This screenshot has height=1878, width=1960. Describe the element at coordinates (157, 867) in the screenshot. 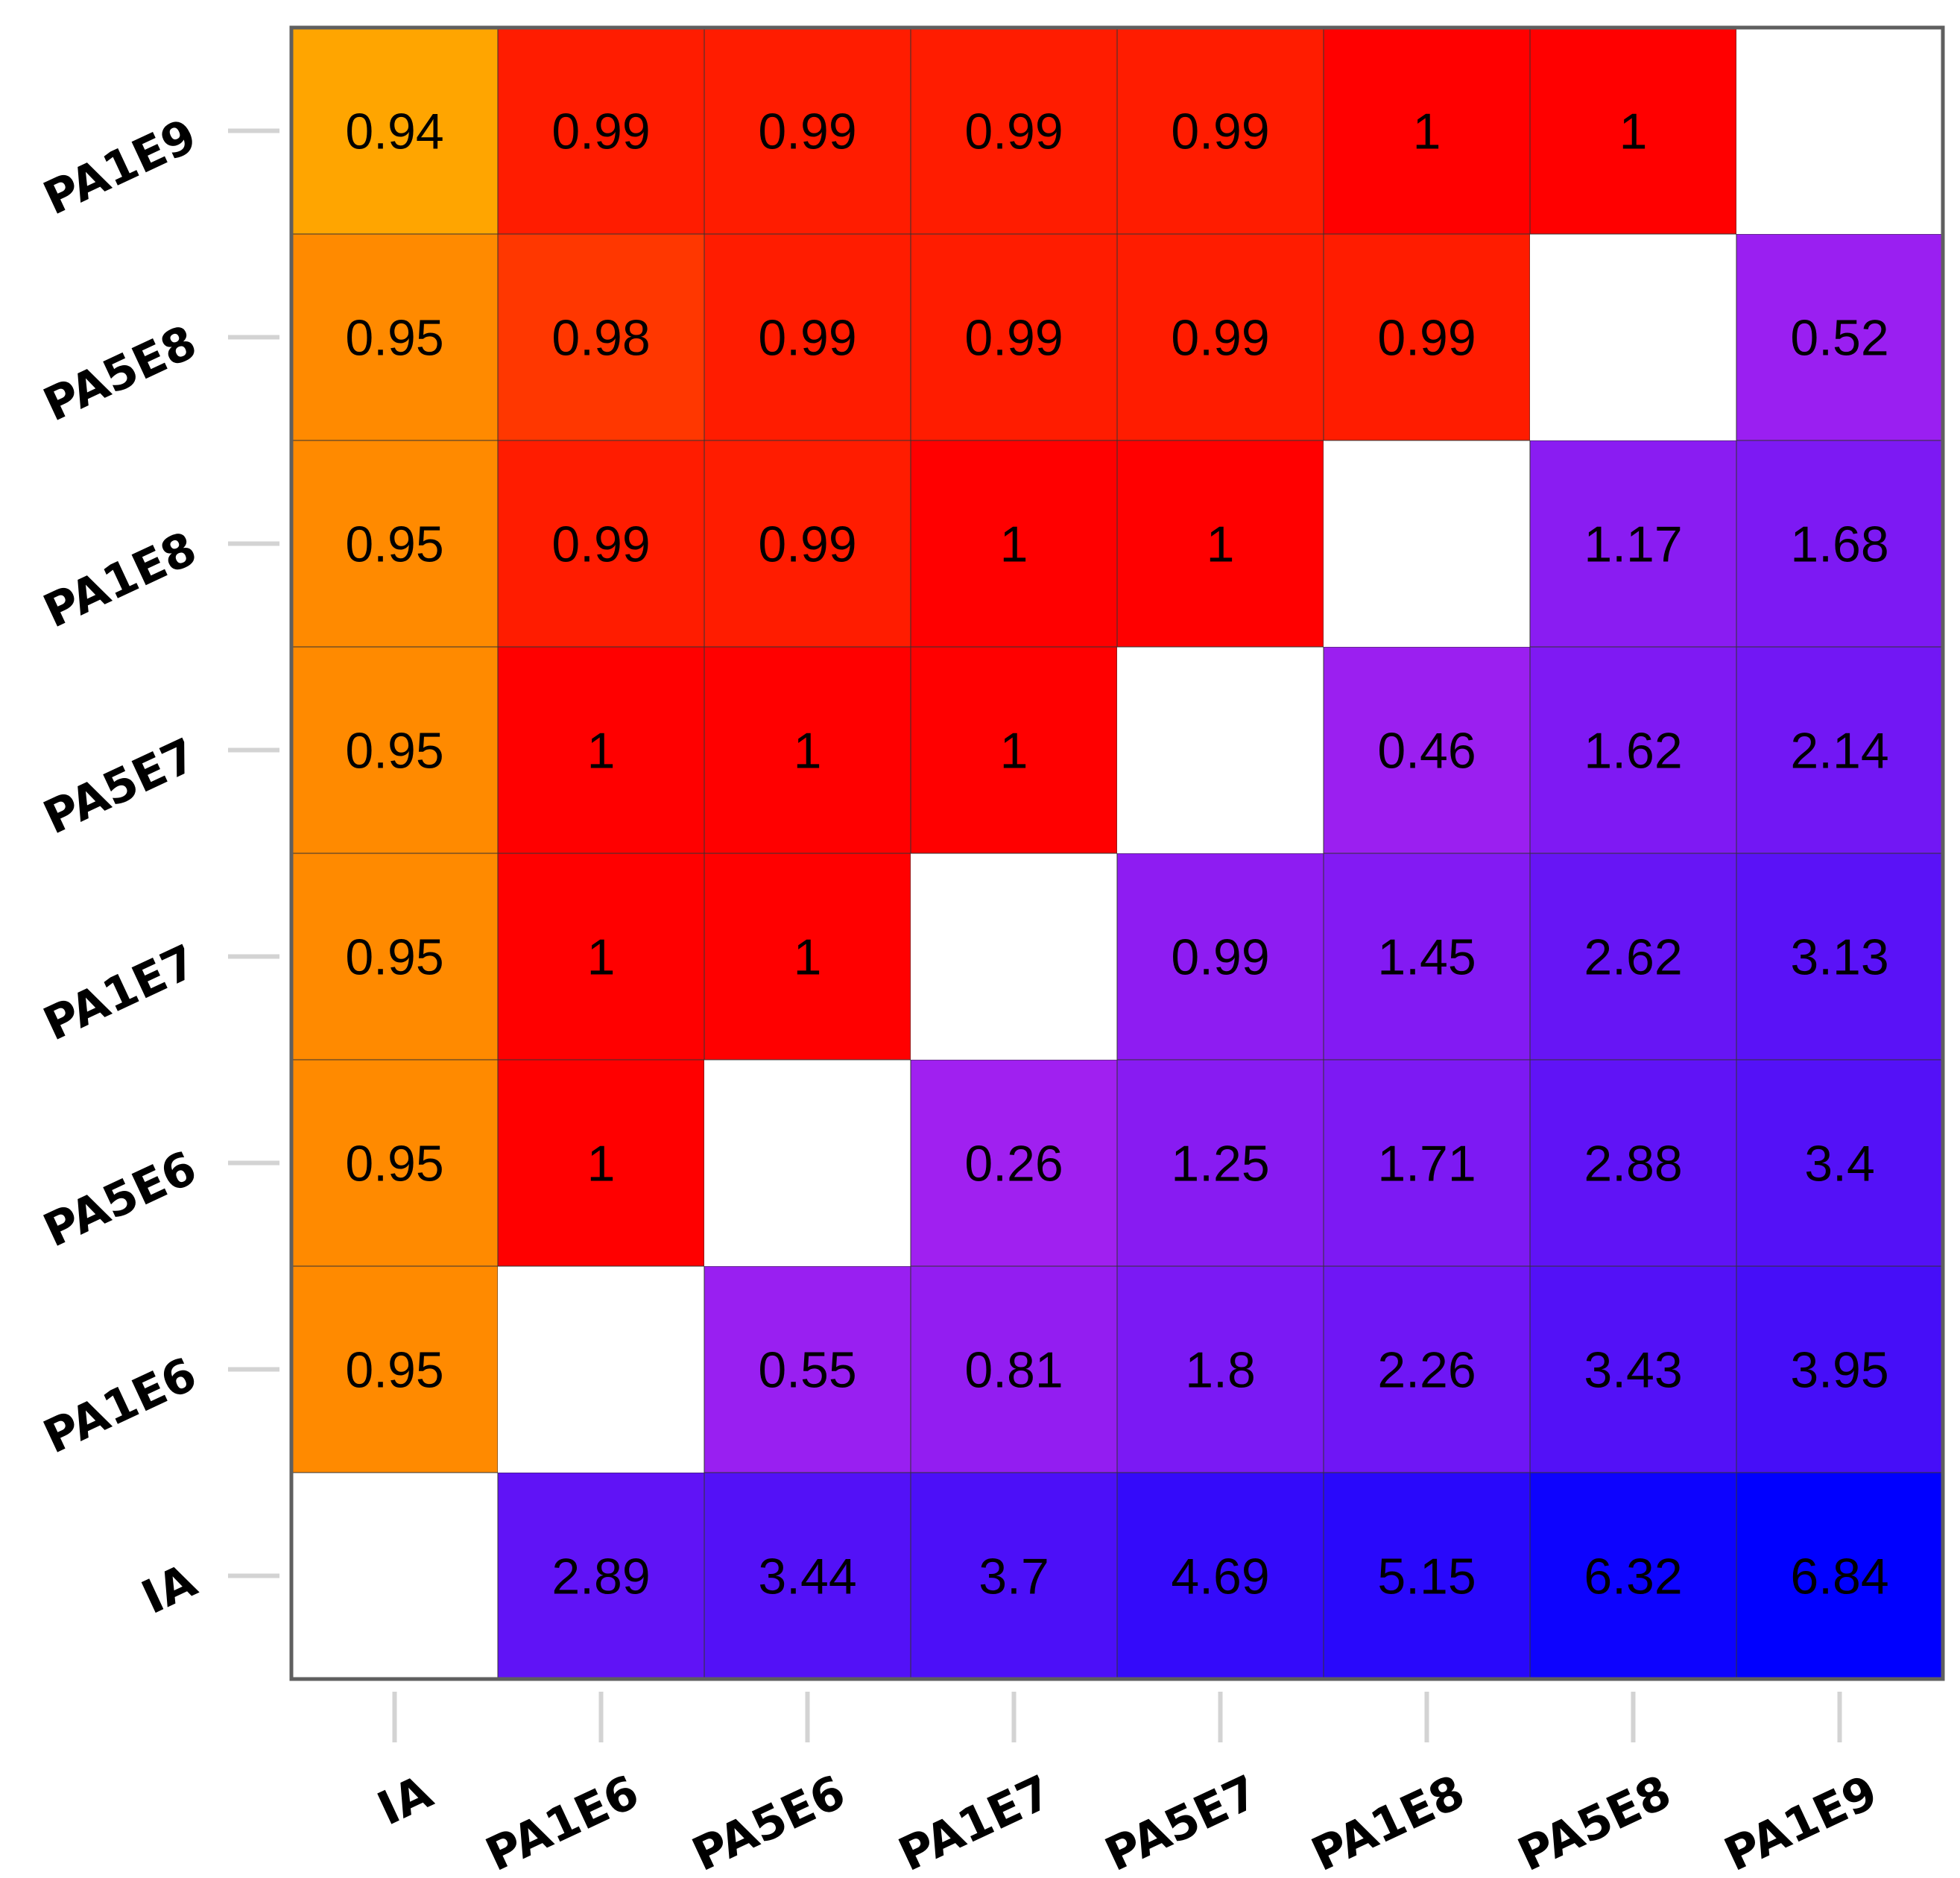

I see `y-axis: IA PA1E6 PA5E6 PA1E7 PA5E7 PA1E8 PA5E8 PA1E9` at that location.